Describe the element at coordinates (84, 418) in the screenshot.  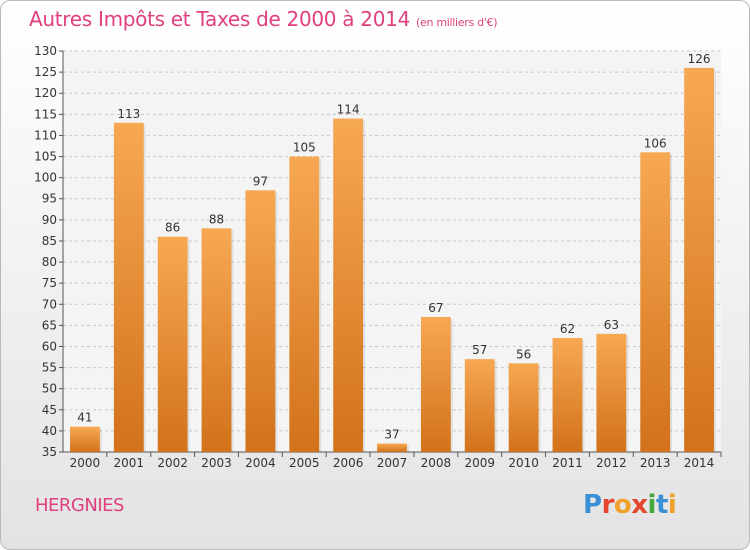
I see `bar-value-label: 41` at that location.